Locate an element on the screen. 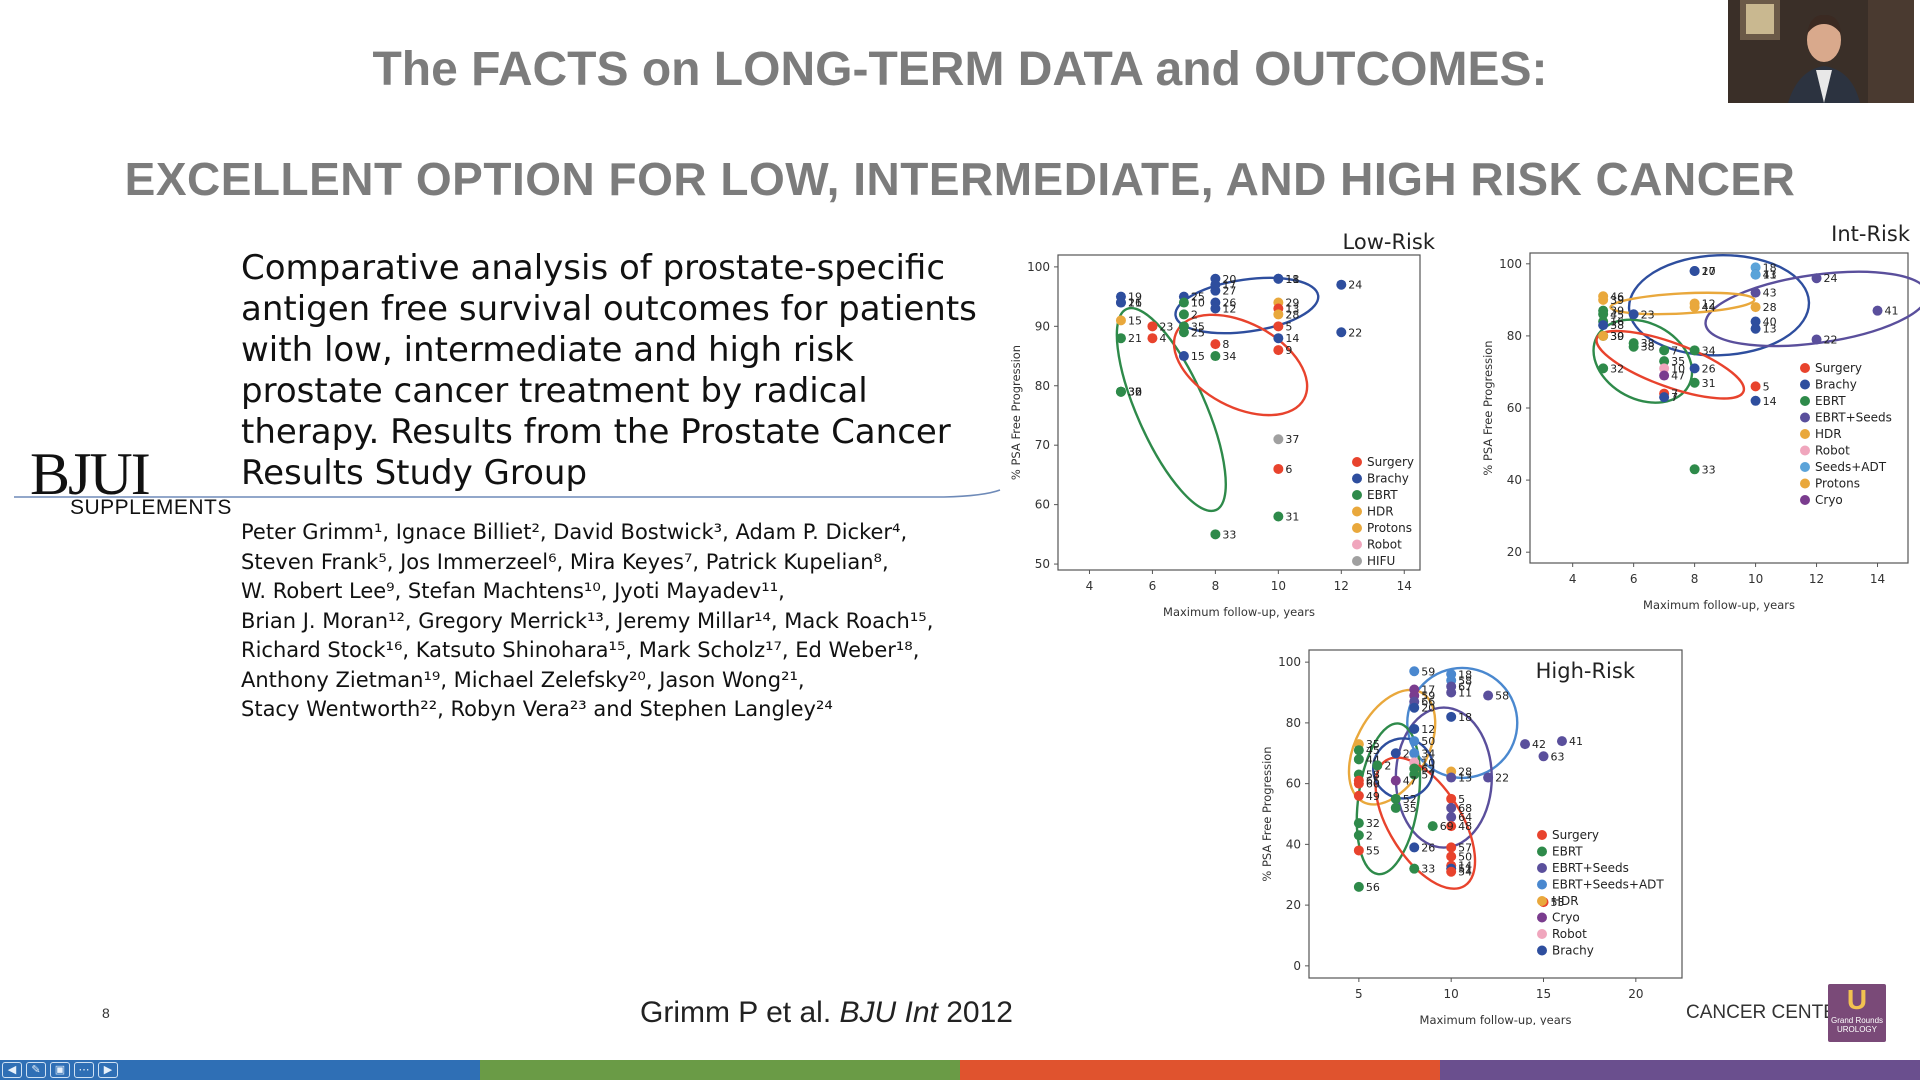 This screenshot has height=1080, width=1920. data-point-label: 26 is located at coordinates (1428, 847).